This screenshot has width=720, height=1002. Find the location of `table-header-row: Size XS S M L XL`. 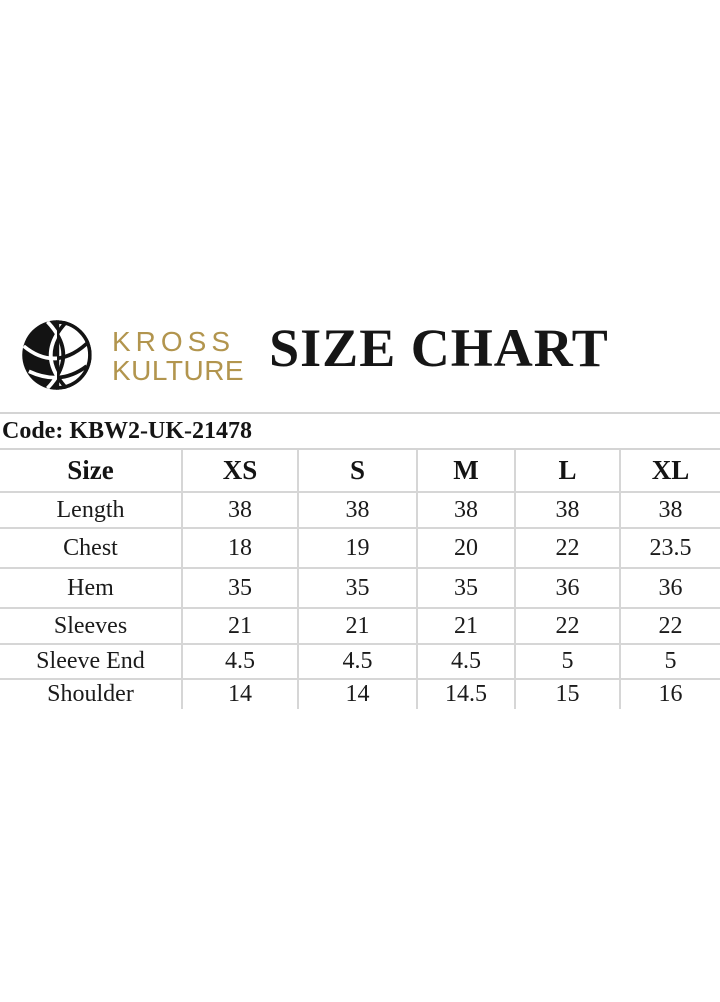

table-header-row: Size XS S M L XL is located at coordinates (360, 471).